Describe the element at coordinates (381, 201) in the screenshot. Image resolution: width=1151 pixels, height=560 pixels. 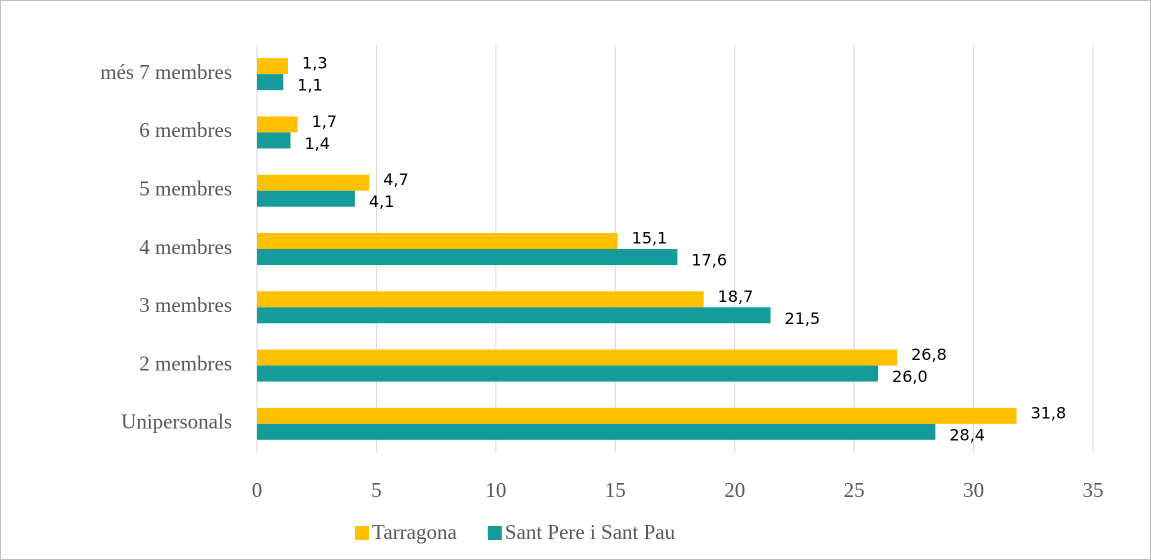
I see `data-label: 4,1` at that location.